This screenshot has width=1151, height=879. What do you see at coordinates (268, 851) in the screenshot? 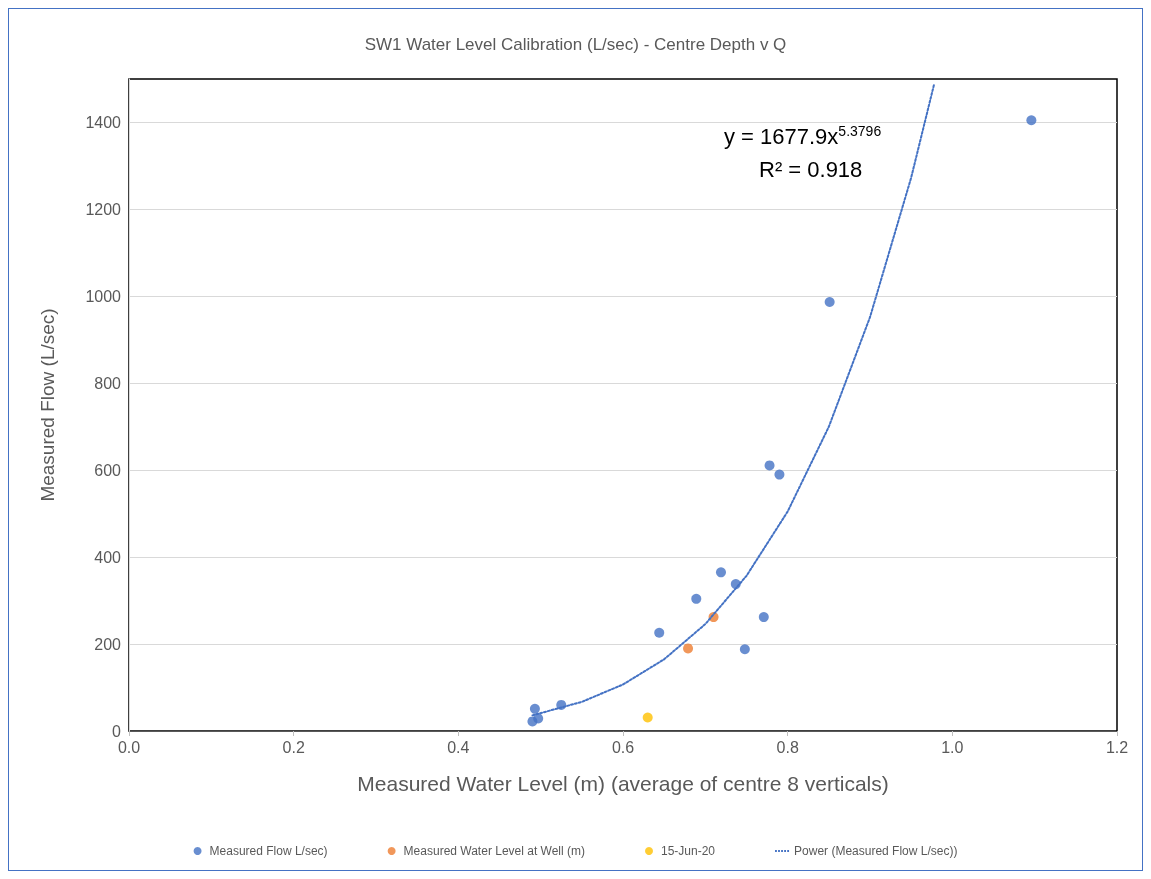
I see `legend-label: Measured Flow L/sec)` at bounding box center [268, 851].